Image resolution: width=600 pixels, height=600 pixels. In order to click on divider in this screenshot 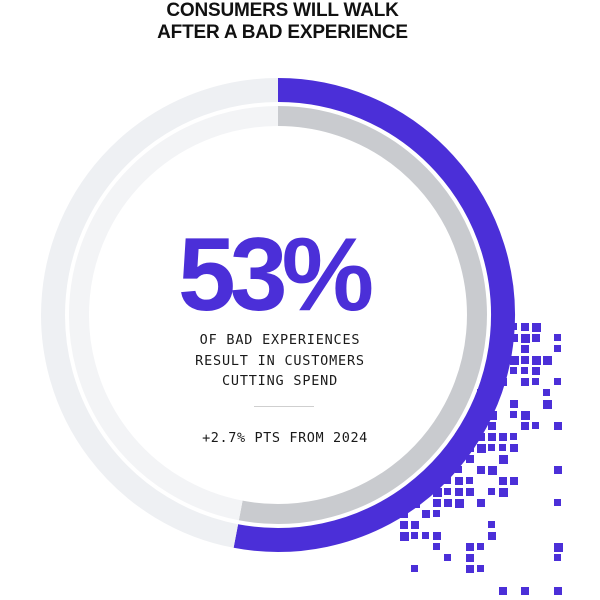, I will do `click(284, 406)`.